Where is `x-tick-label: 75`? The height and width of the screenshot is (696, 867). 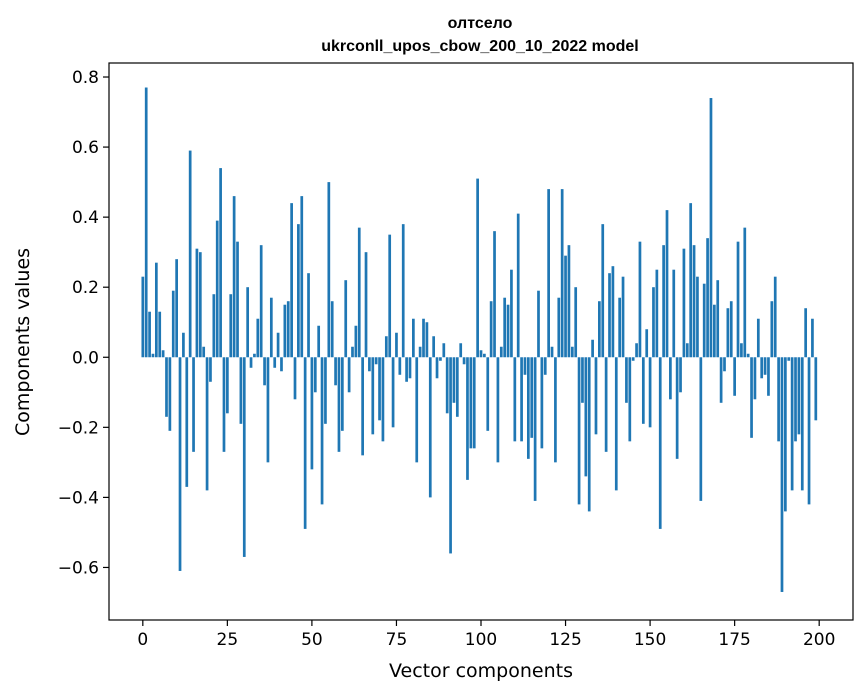 x-tick-label: 75 is located at coordinates (397, 640).